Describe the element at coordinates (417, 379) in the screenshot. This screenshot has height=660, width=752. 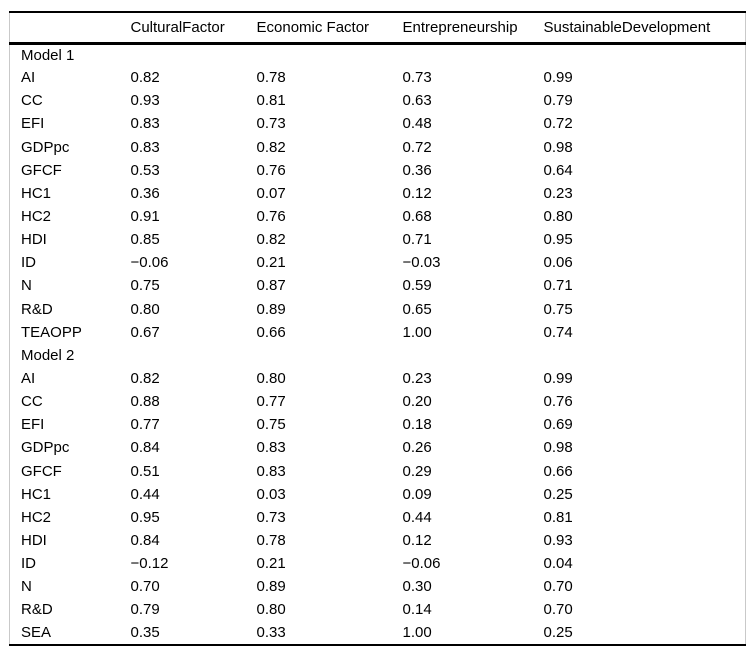
I see `value-cell: 0.23` at that location.